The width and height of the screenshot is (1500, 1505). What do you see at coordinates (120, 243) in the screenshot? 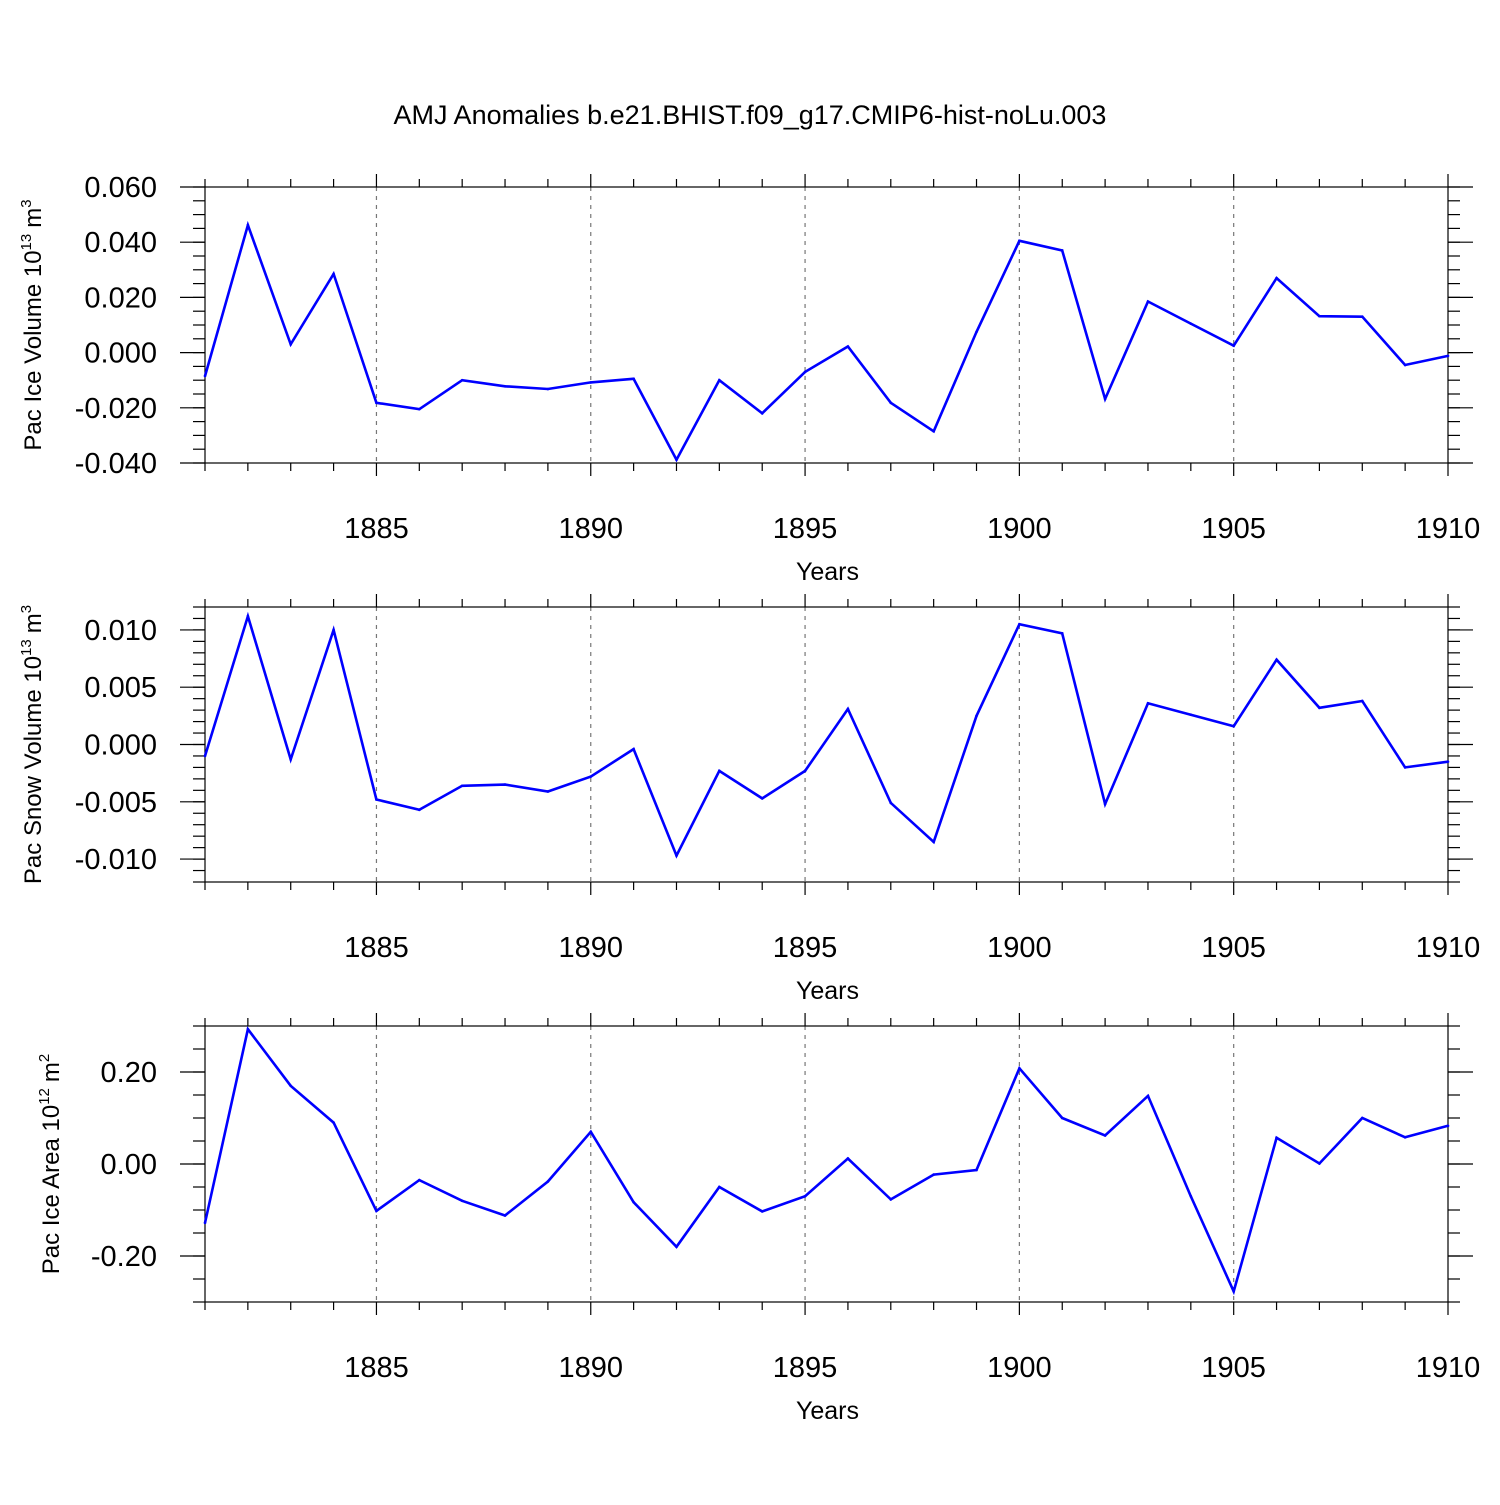
I see `y-tick-label: 0.040` at bounding box center [120, 243].